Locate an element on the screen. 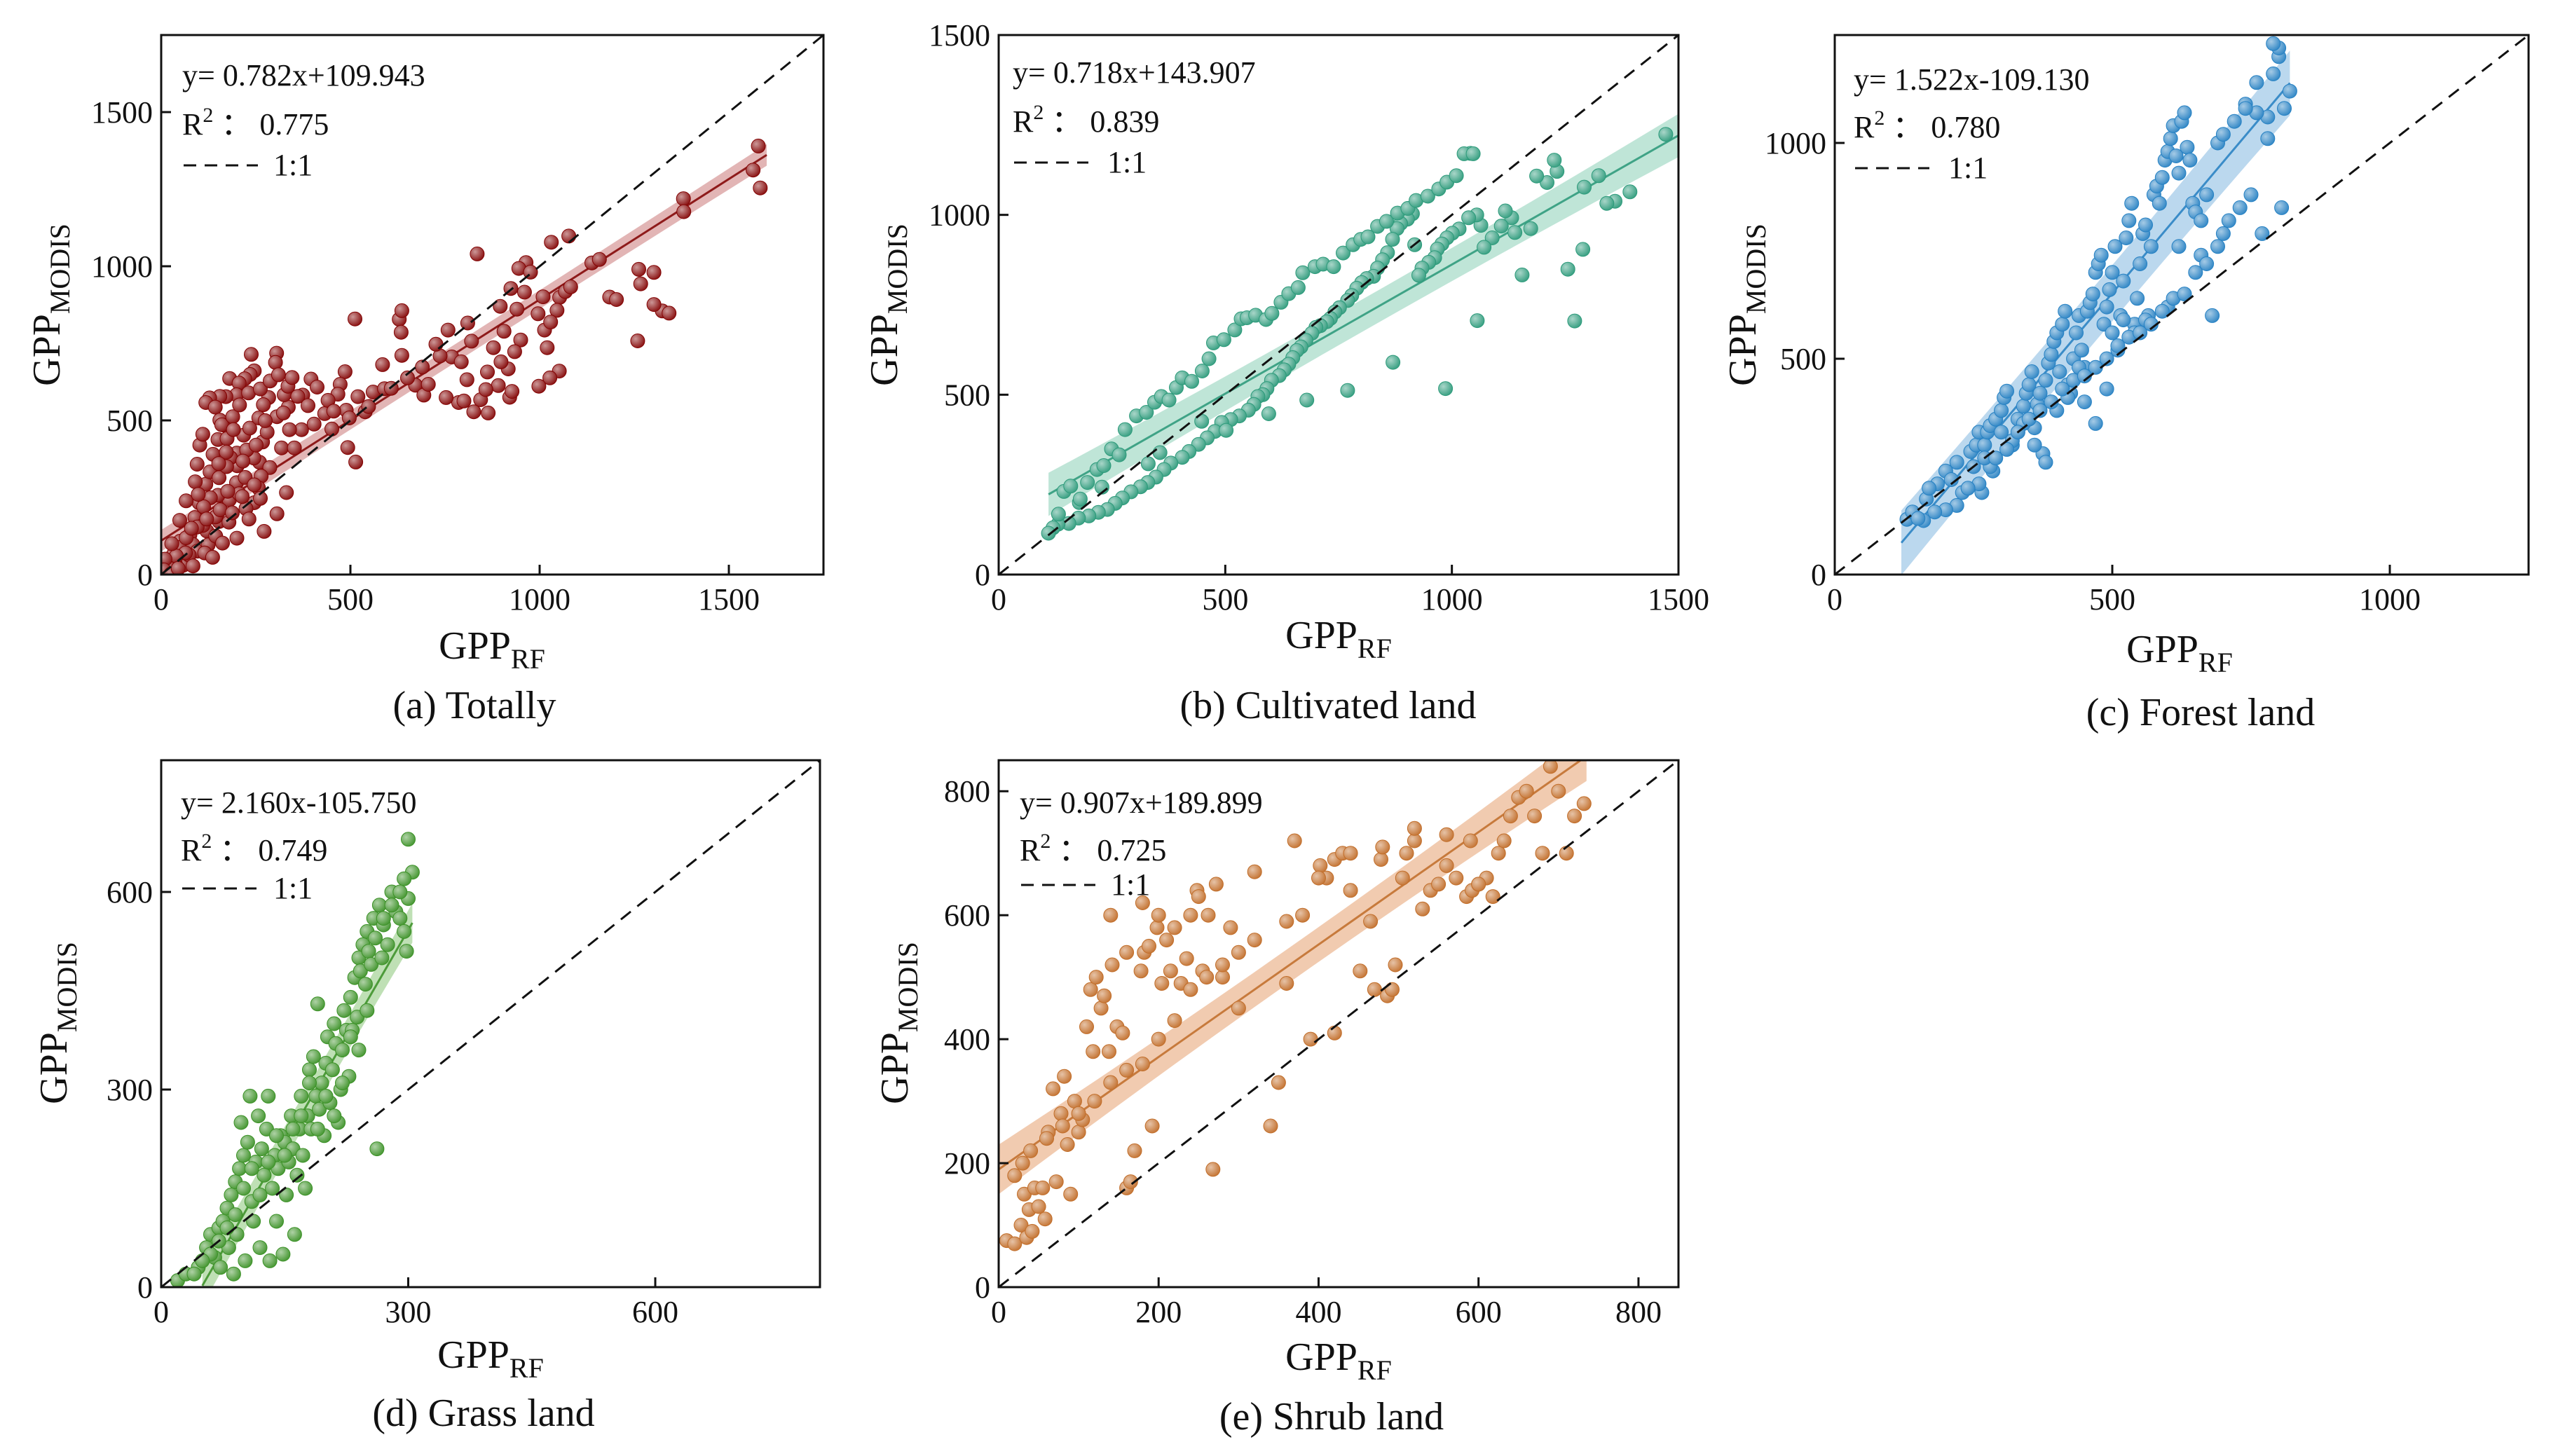 Image resolution: width=2551 pixels, height=1456 pixels. r-squared-label: R2 ： 0.749 is located at coordinates (254, 848).